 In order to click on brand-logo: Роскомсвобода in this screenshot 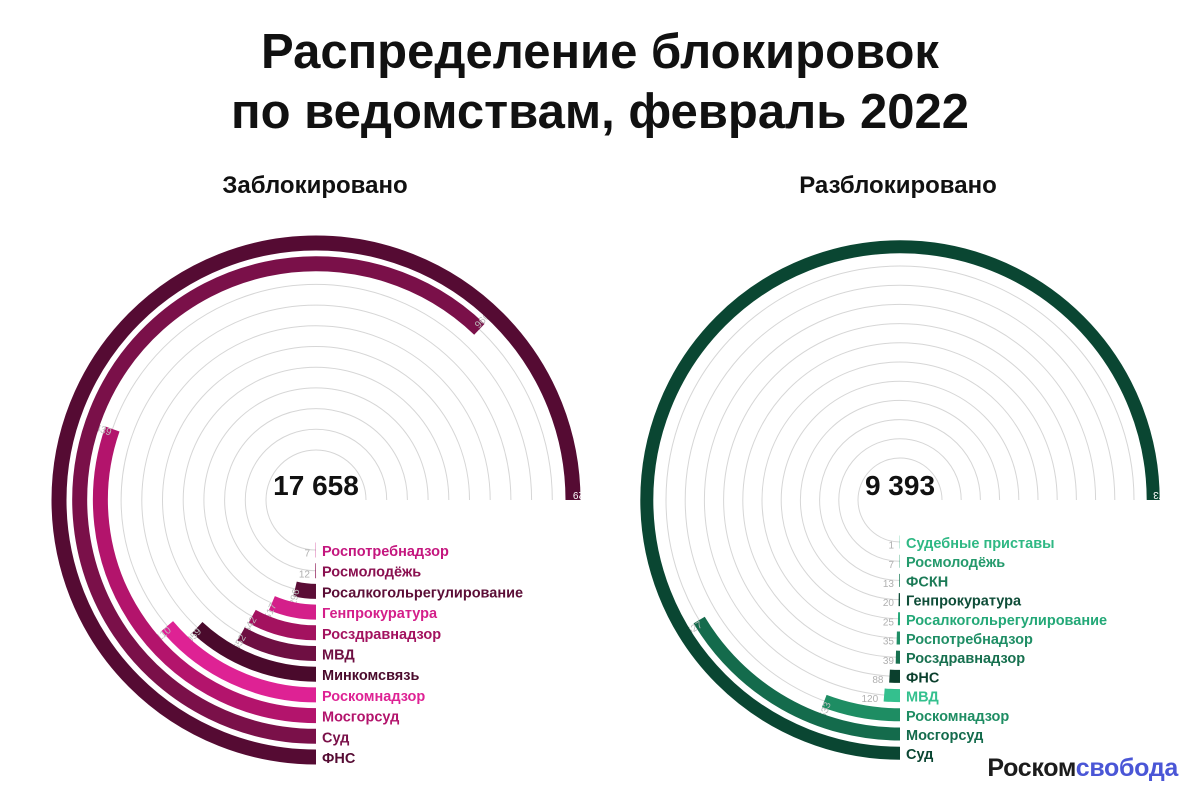, I will do `click(1082, 768)`.